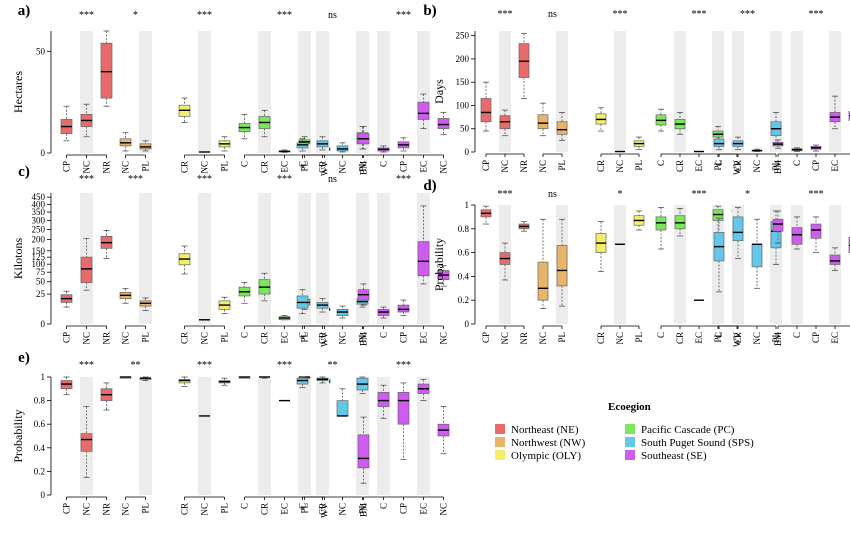 The height and width of the screenshot is (541, 850). What do you see at coordinates (429, 186) in the screenshot?
I see `panel-label: d)` at bounding box center [429, 186].